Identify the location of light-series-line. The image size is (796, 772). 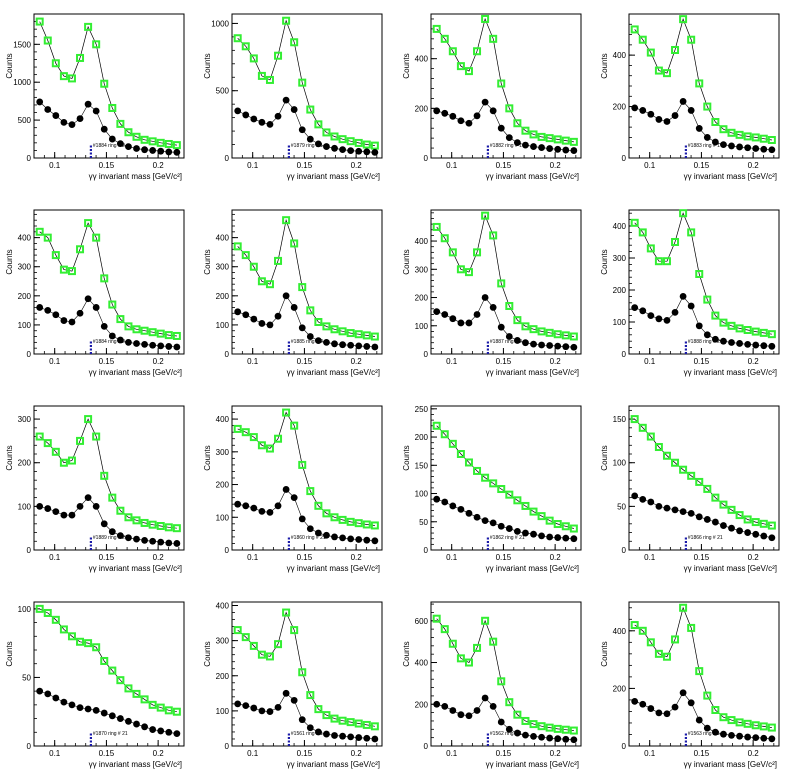
(306, 468).